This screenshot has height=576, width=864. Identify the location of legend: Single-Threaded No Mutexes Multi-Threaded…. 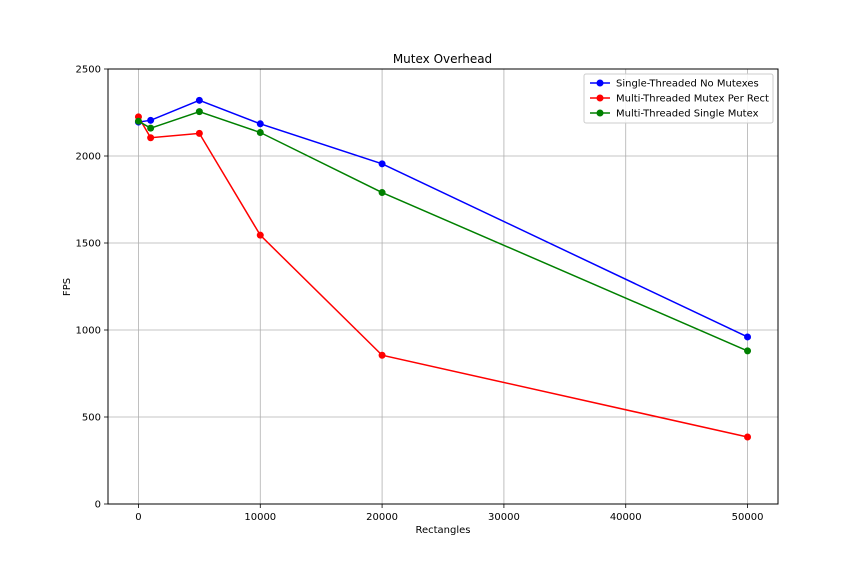
(678, 98).